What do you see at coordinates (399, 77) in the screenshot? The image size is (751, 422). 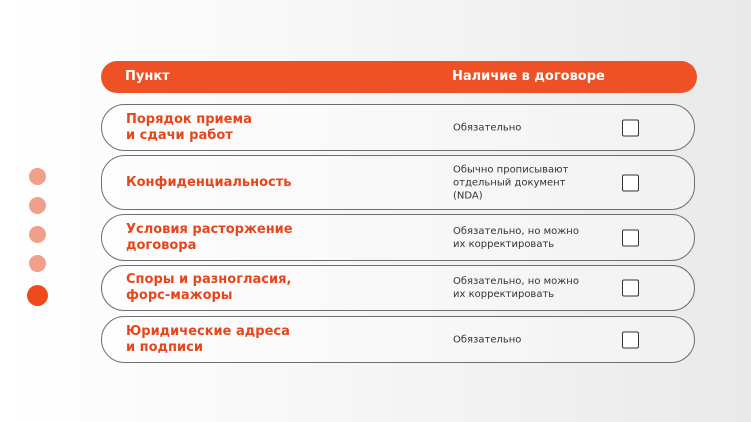 I see `table-header: Пункт Наличие в договоре` at bounding box center [399, 77].